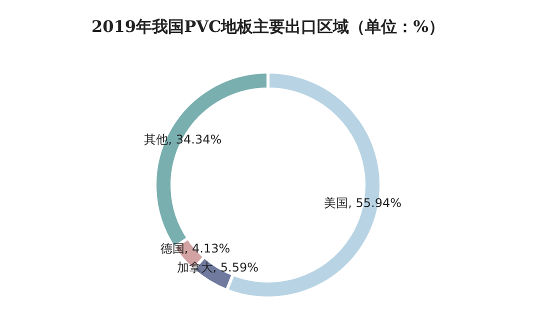  What do you see at coordinates (336, 203) in the screenshot?
I see `slice-label: 美国` at bounding box center [336, 203].